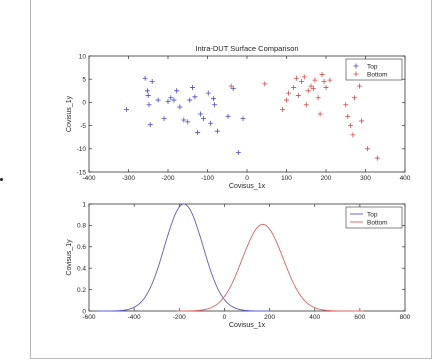 The image size is (446, 360). Describe the element at coordinates (81, 247) in the screenshot. I see `y-tick-label: 0.6` at that location.